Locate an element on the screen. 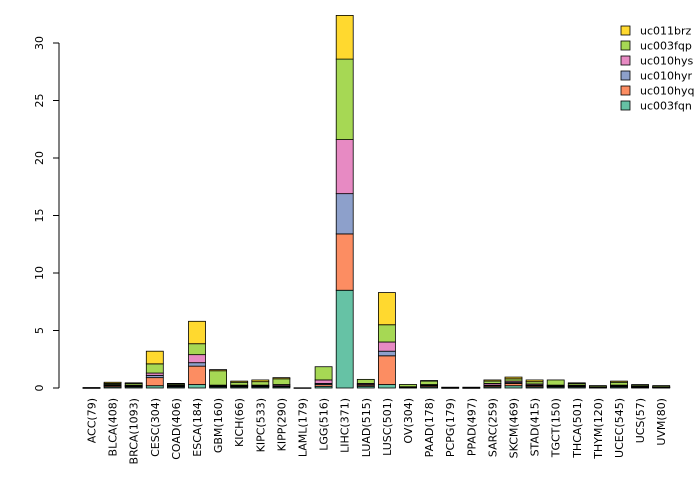 This screenshot has width=700, height=480. y-axis: 0 5 10 15 20 25 30 is located at coordinates (46, 214).